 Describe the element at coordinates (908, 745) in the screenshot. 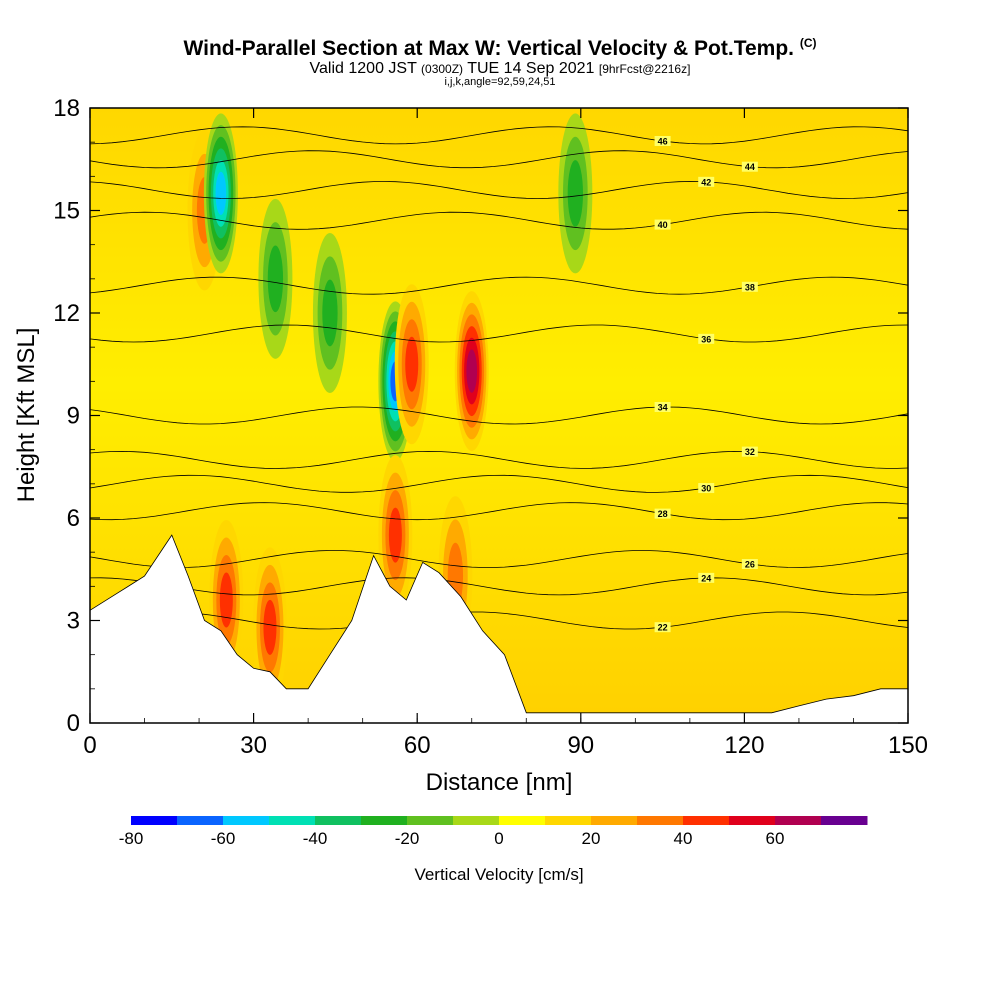

I see `x-tick-label: 150` at that location.